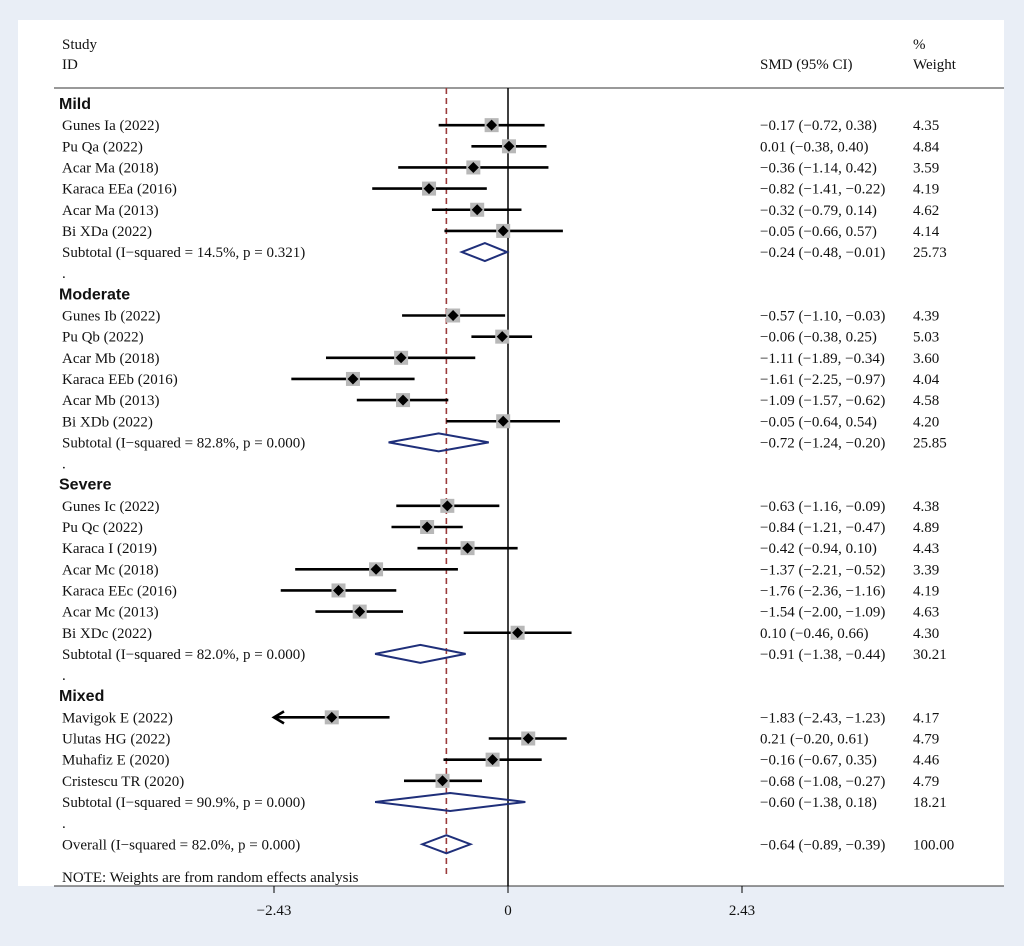  I want to click on weight-text: 4.20, so click(926, 422).